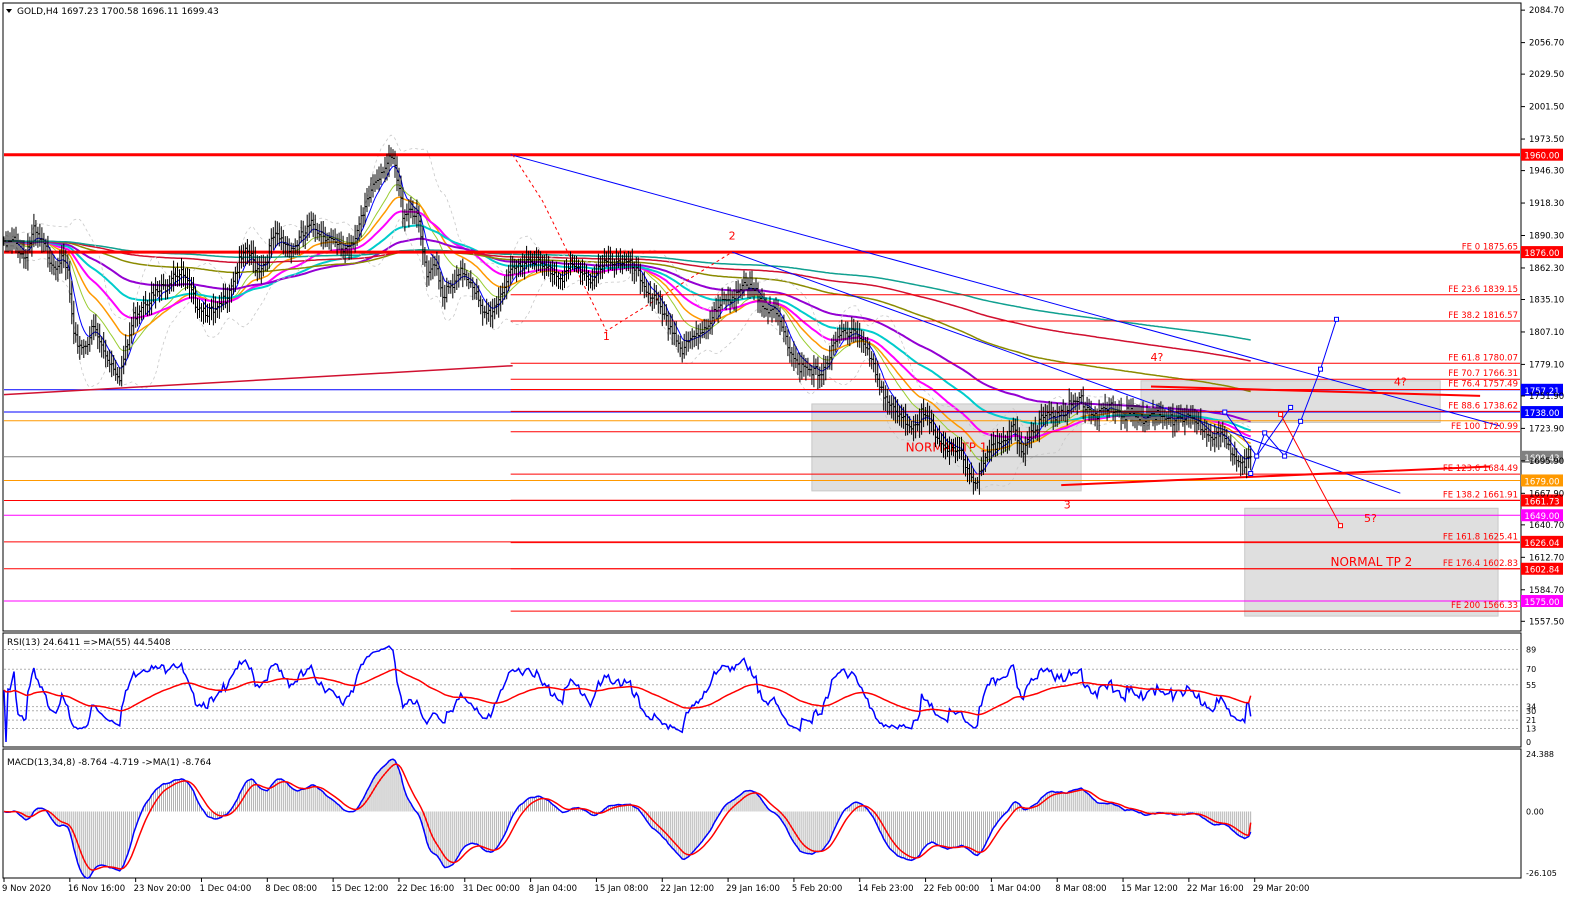 The width and height of the screenshot is (1582, 911). I want to click on macd-axis-label: -26.105, so click(1541, 873).